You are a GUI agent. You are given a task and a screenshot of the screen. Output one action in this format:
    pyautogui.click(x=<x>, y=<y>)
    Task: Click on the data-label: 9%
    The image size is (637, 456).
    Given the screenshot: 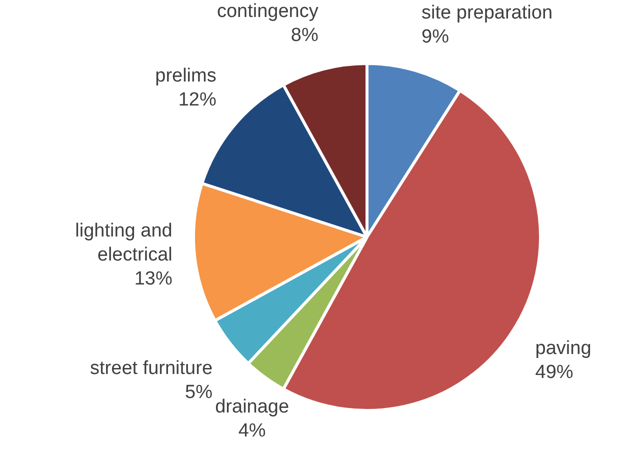 What is the action you would take?
    pyautogui.click(x=436, y=37)
    